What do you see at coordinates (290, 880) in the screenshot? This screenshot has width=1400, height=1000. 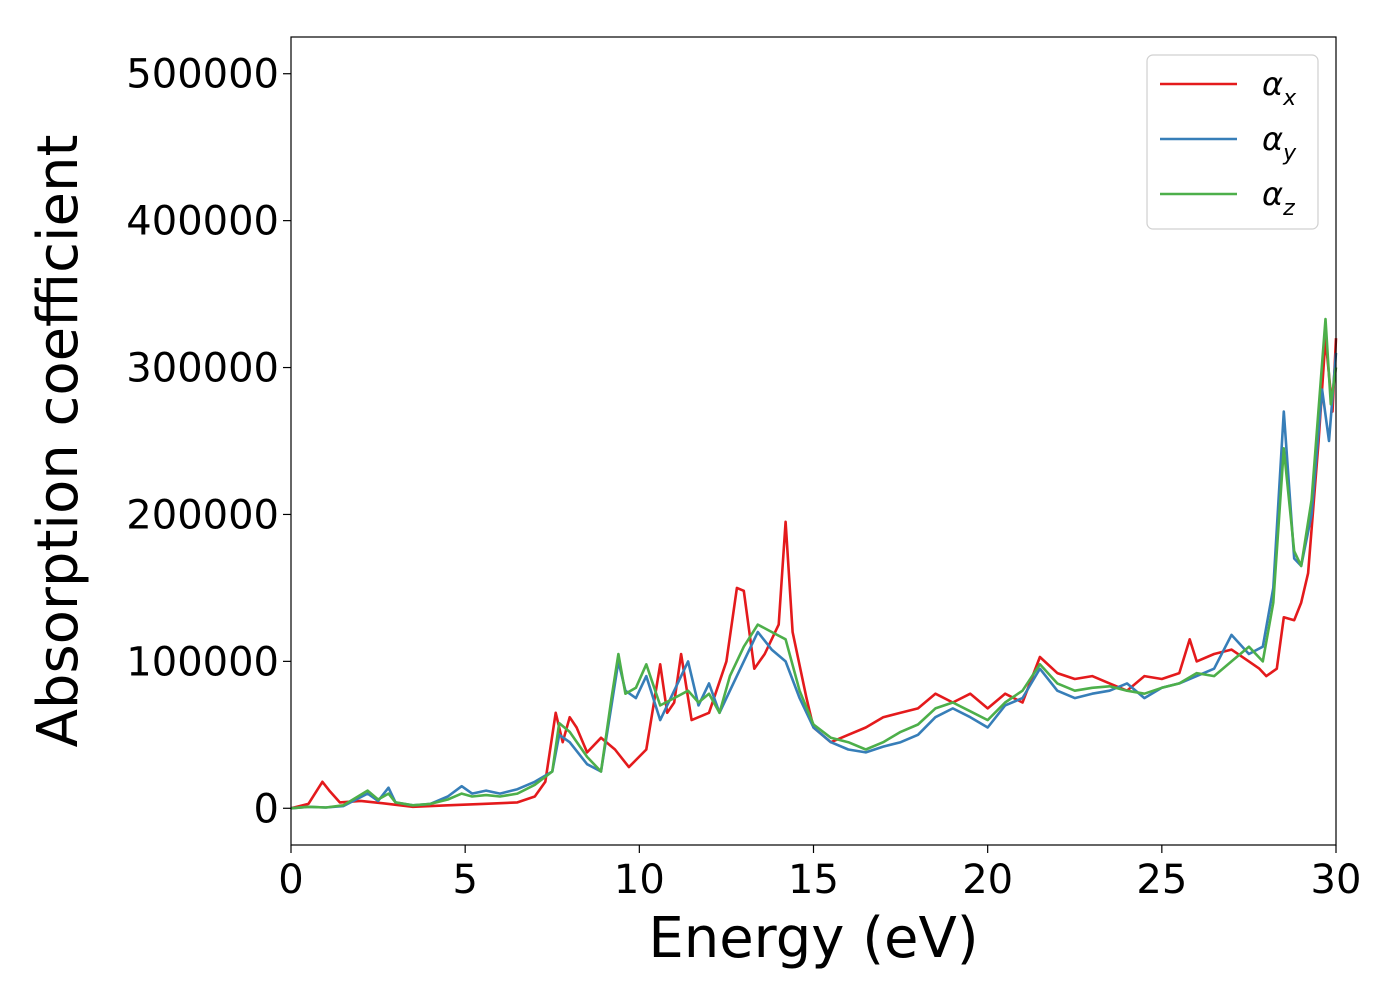 I see `x-tick-label: 0` at bounding box center [290, 880].